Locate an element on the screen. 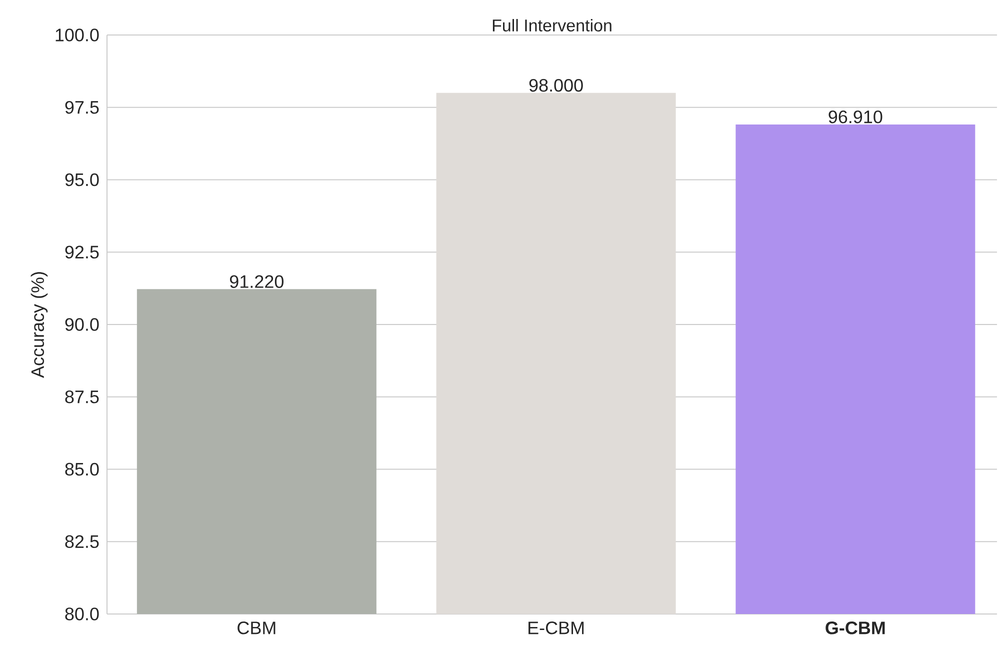  y-tick-label: 100.0 is located at coordinates (77, 35).